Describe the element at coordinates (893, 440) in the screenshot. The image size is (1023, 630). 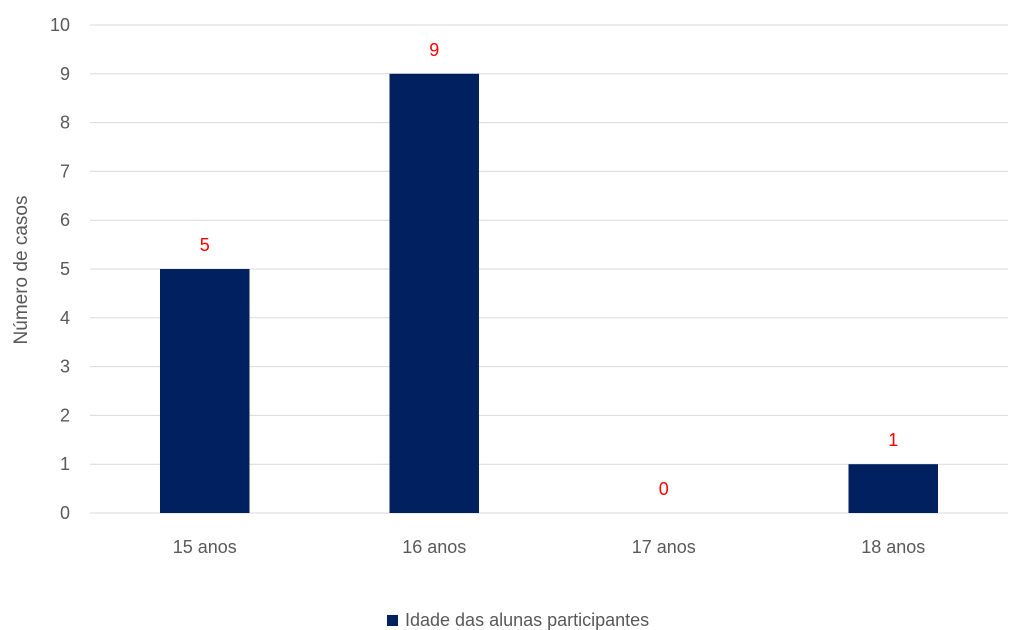
I see `data-label: 1` at that location.